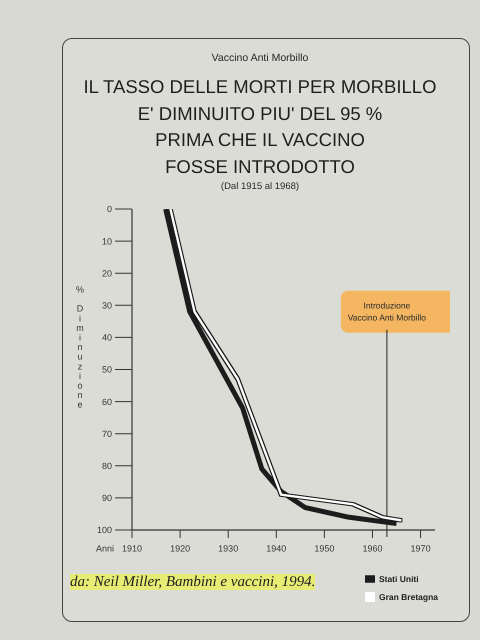 The width and height of the screenshot is (480, 640). I want to click on legend-label: Stati Uniti, so click(398, 579).